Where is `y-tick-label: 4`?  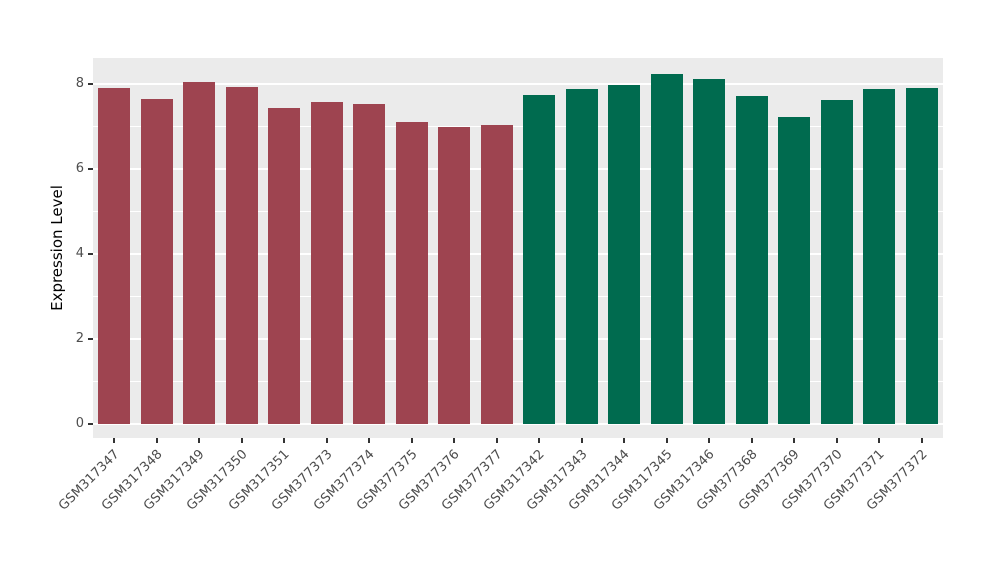
y-tick-label: 4 is located at coordinates (79, 253).